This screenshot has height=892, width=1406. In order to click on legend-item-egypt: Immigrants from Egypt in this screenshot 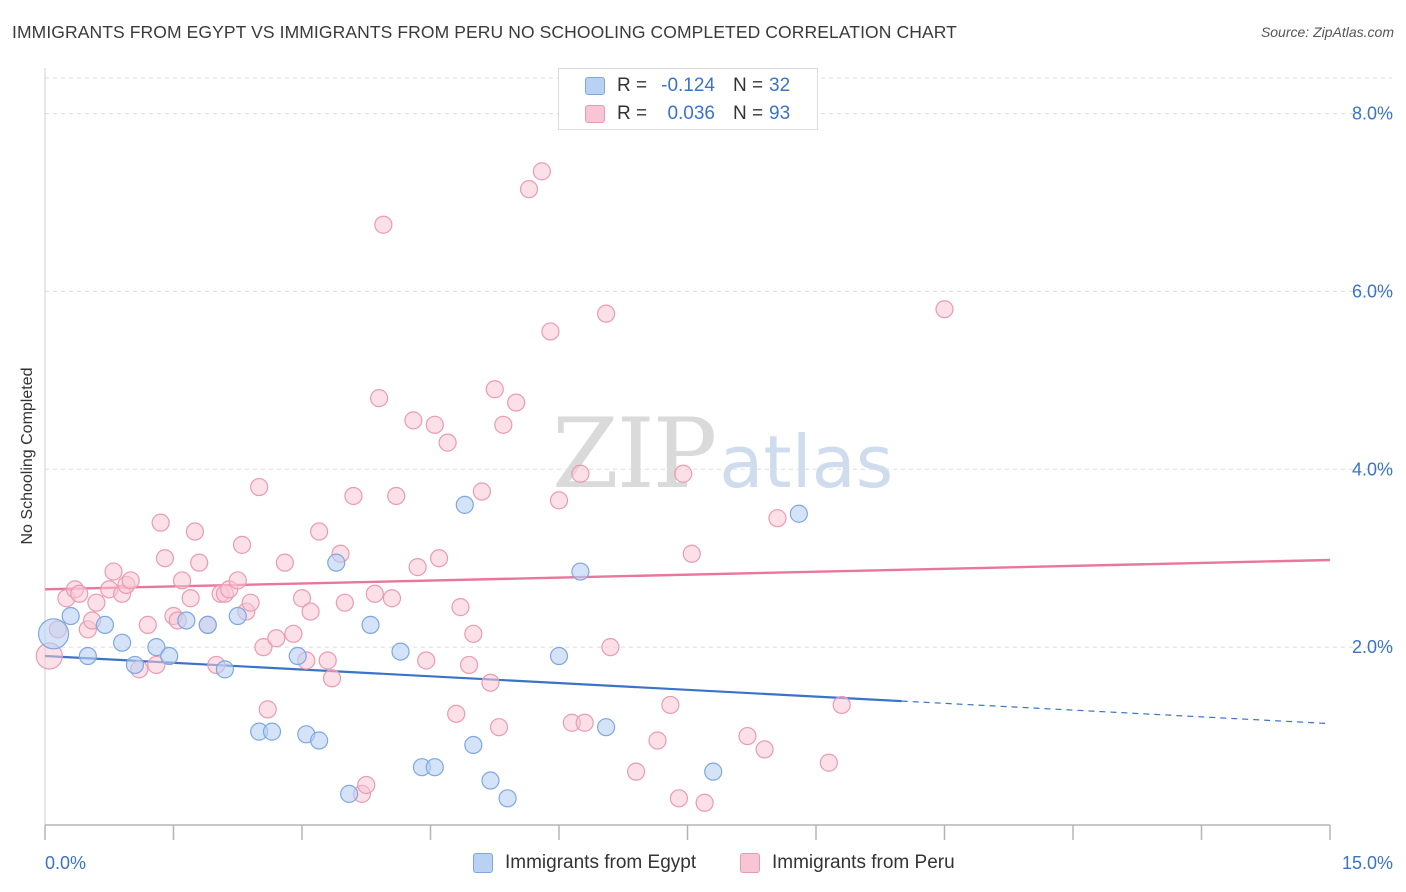, I will do `click(598, 864)`.